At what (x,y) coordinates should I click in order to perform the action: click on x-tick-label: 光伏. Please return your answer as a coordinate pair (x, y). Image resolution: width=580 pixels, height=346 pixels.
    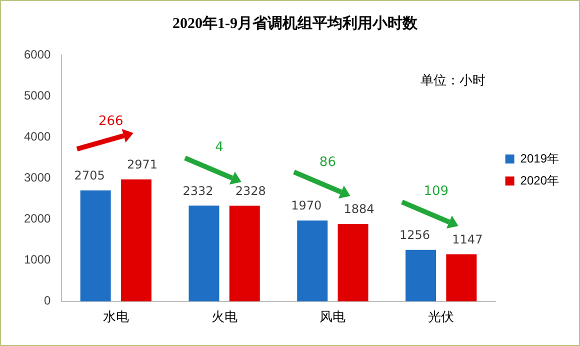
    Looking at the image, I should click on (441, 316).